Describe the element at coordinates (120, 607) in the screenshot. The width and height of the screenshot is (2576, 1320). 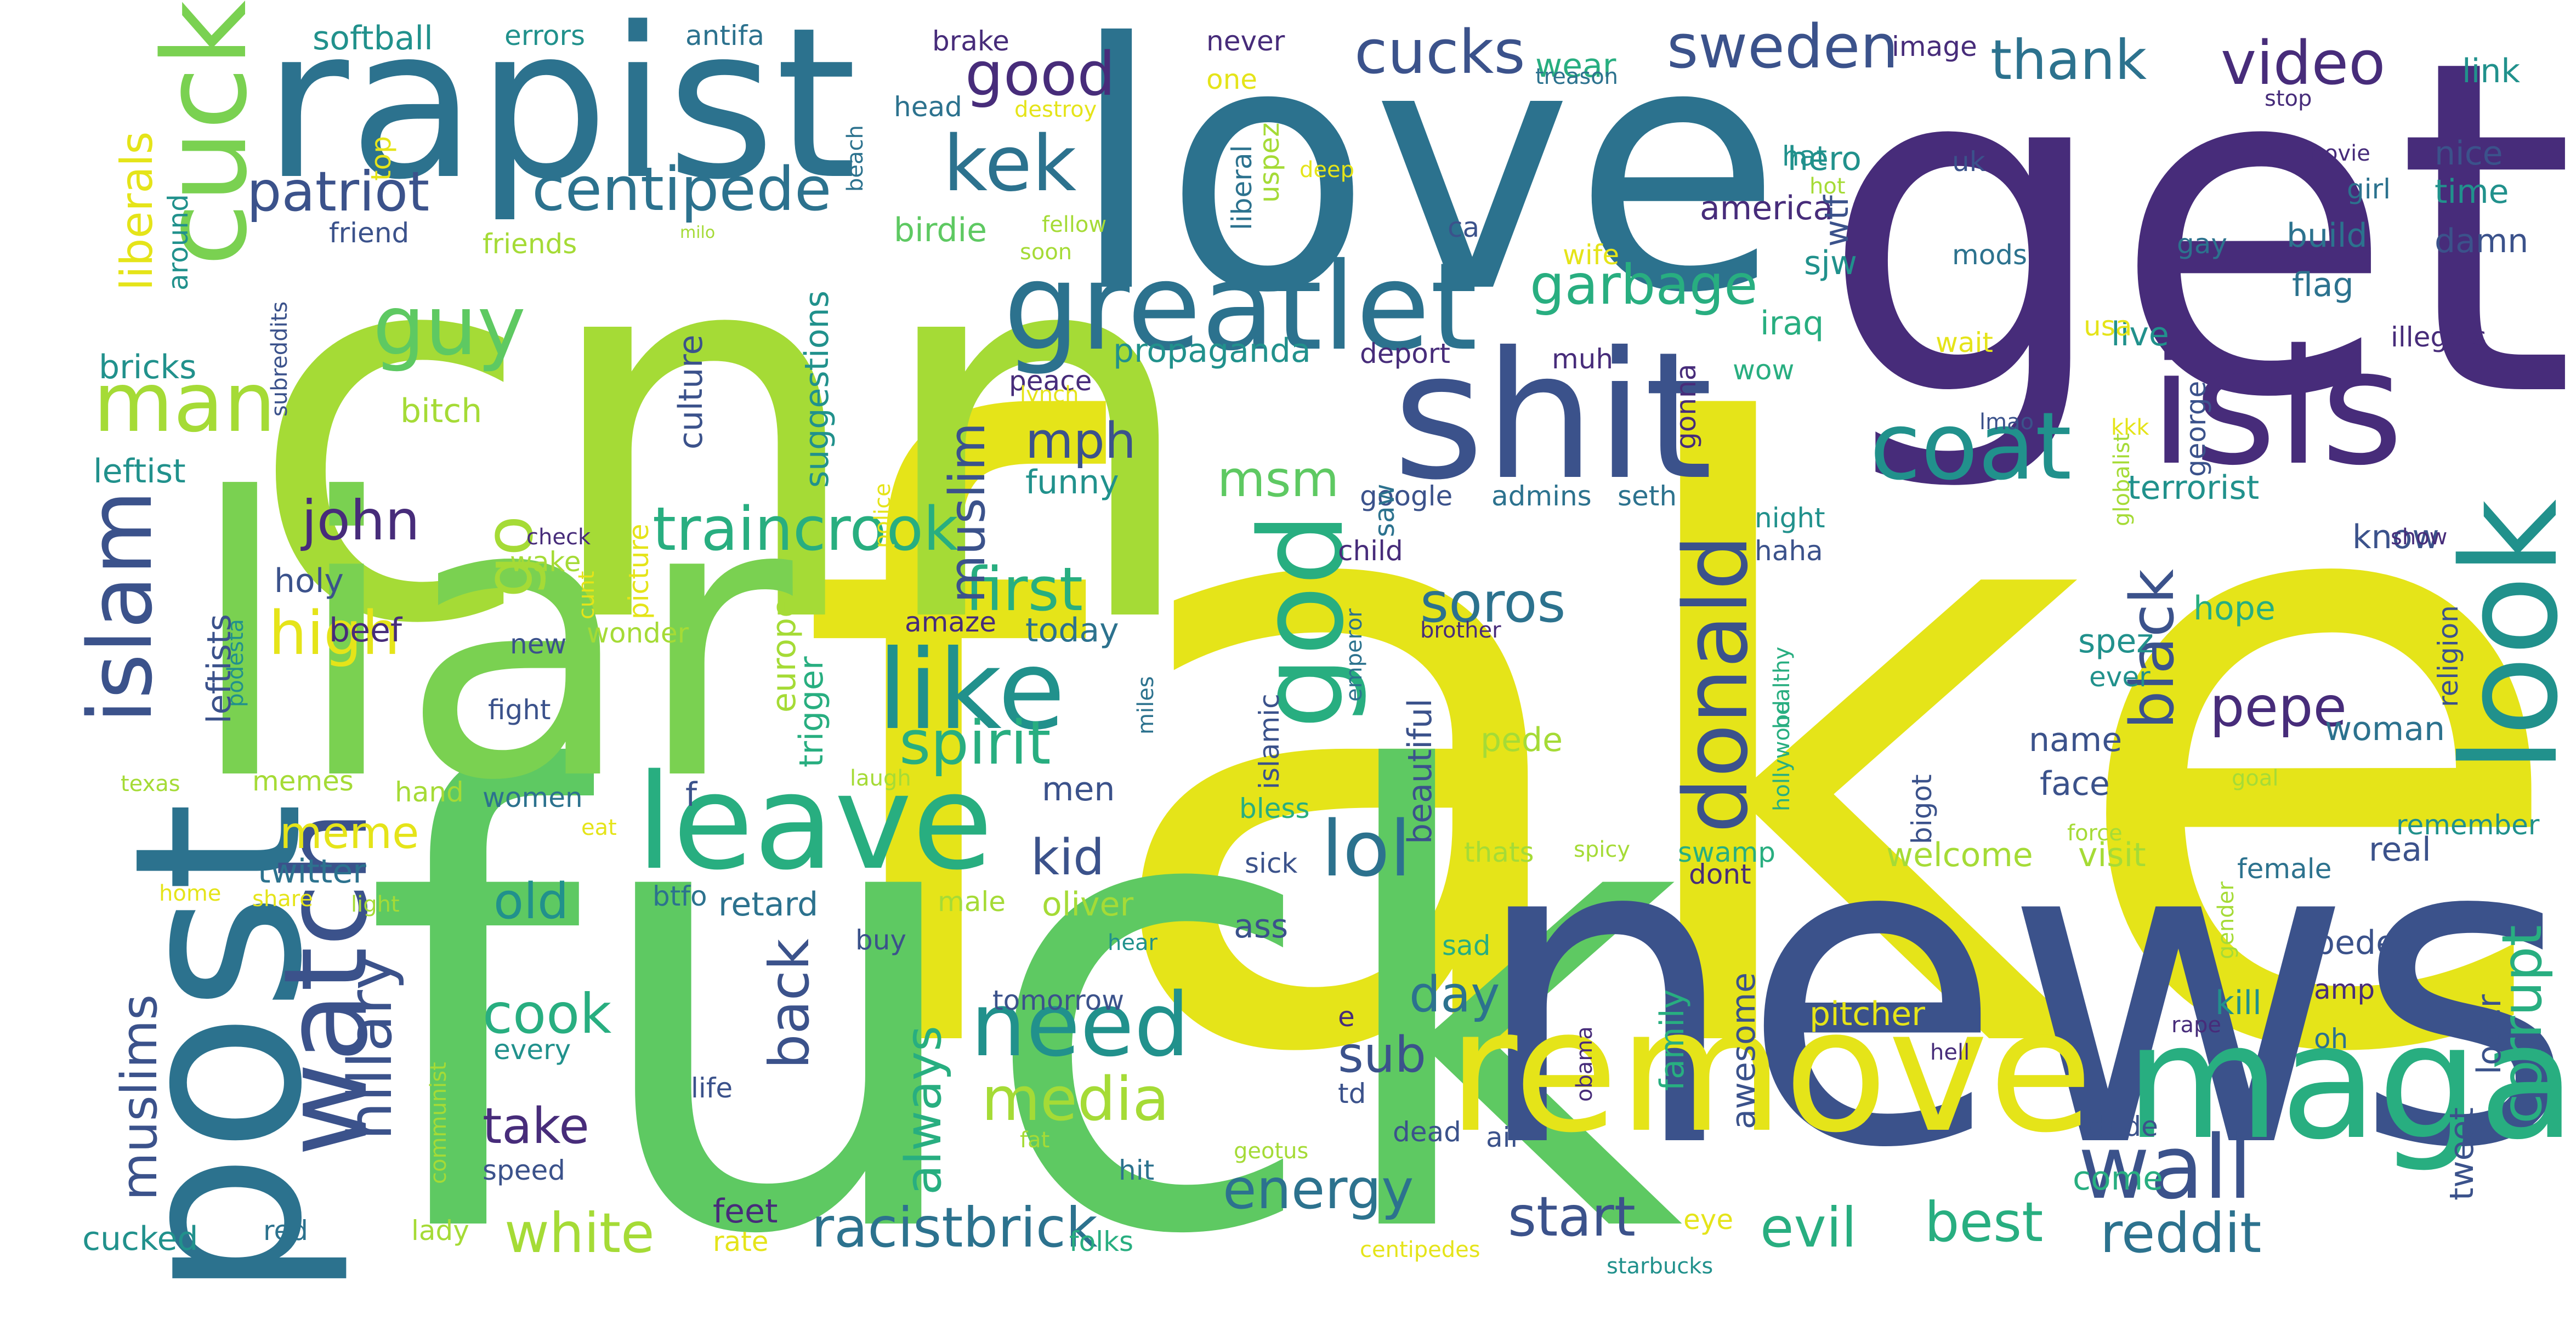
I see `word-islam: islam` at that location.